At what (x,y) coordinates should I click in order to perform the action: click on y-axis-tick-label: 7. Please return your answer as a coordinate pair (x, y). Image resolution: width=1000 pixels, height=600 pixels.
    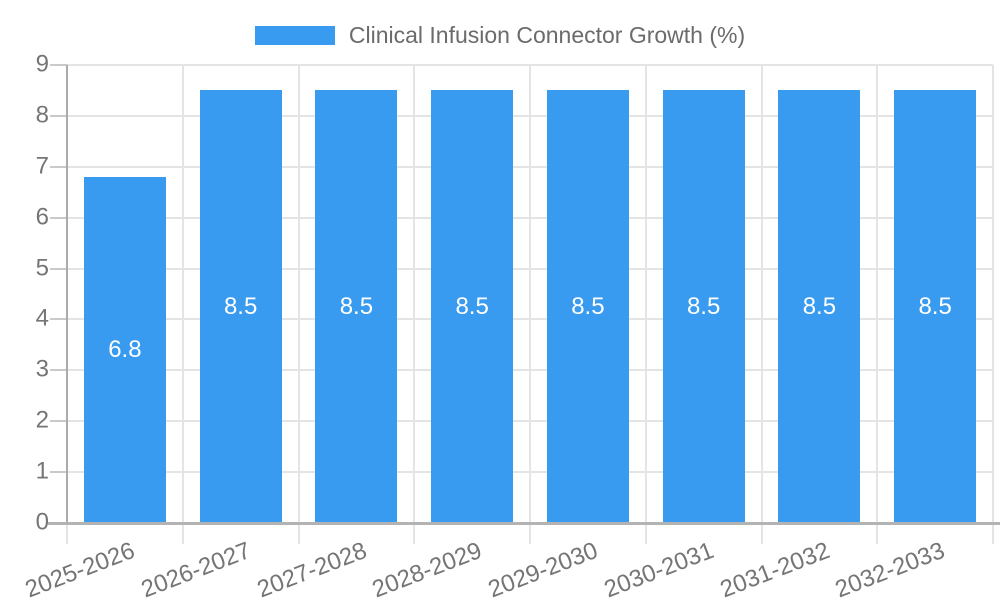
    Looking at the image, I should click on (42, 166).